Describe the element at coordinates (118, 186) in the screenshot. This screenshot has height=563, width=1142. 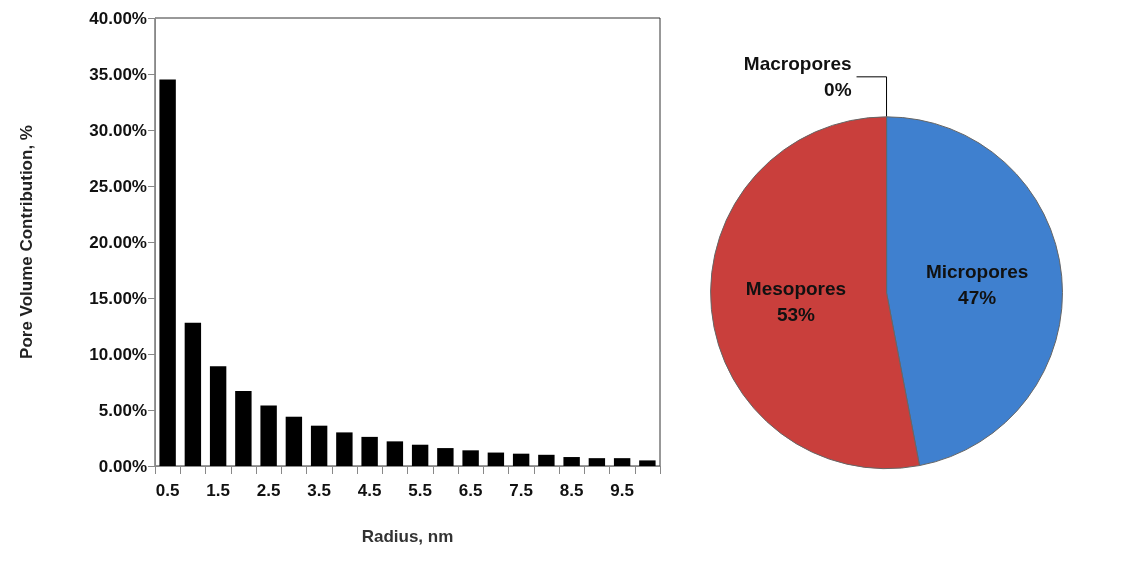
I see `y-tick-label: 25.00%` at that location.